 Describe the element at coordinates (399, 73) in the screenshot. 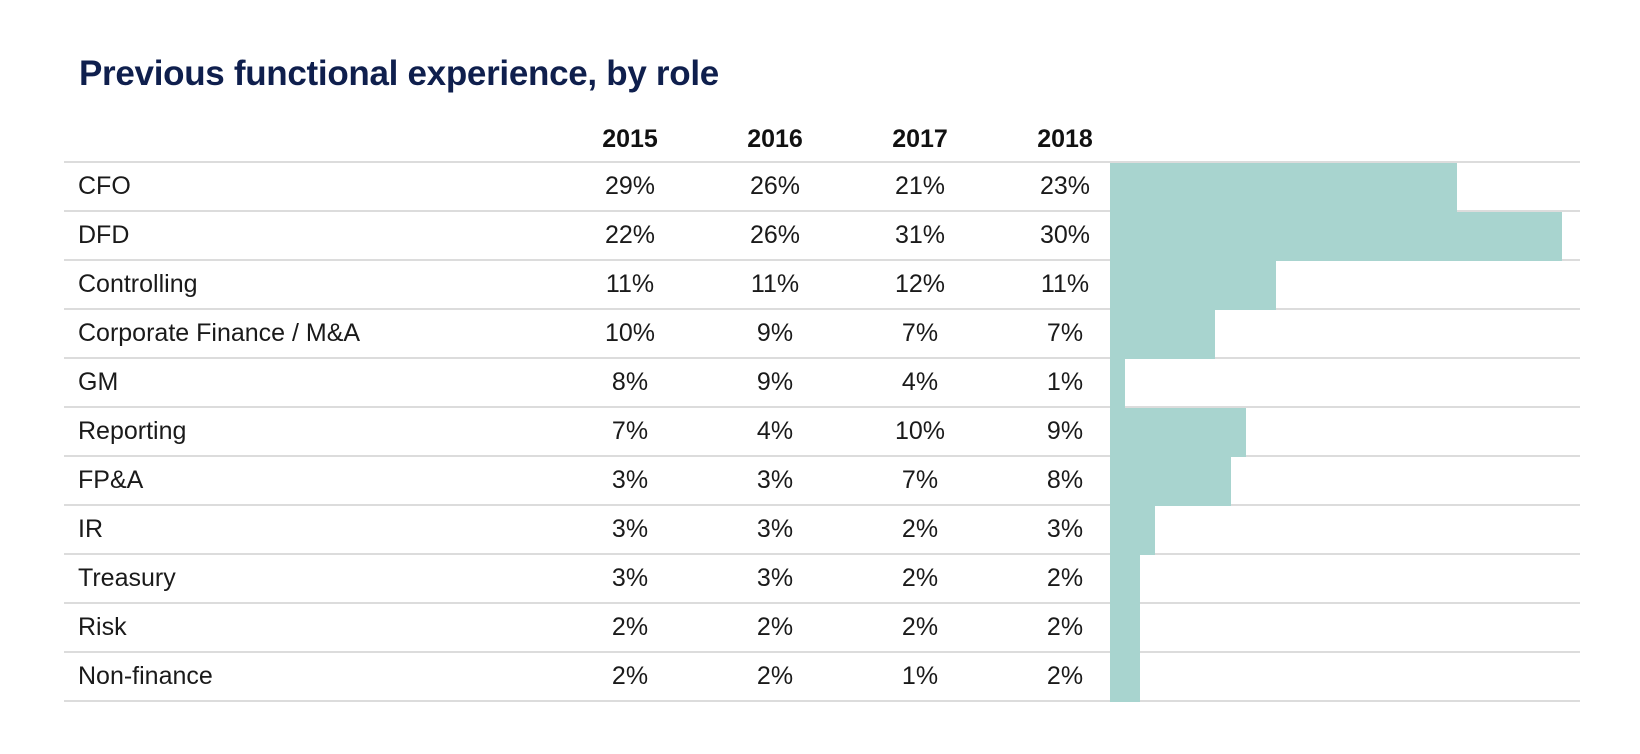

I see `chart-title: Previous functional experience, by role` at that location.